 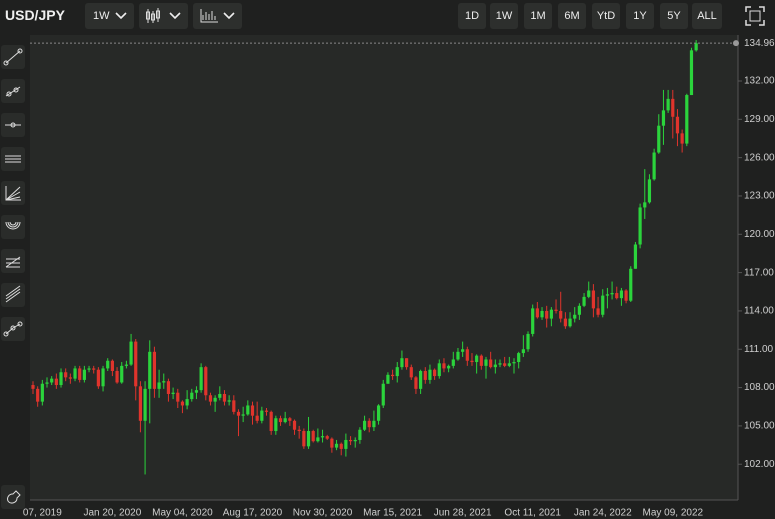 I want to click on range-button: 1M, so click(x=538, y=16).